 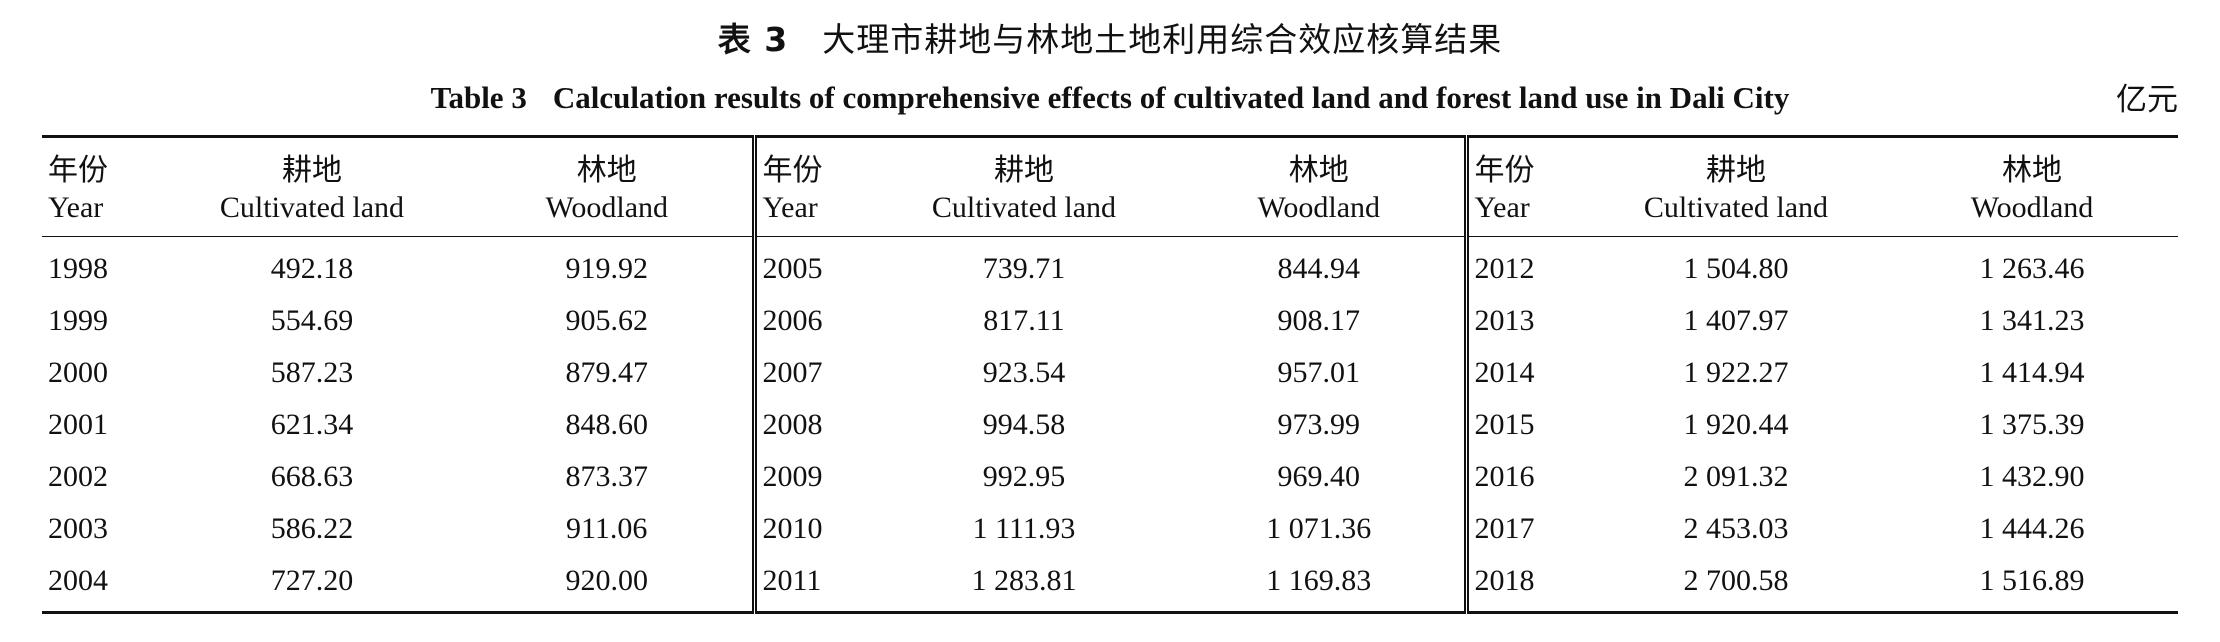 What do you see at coordinates (312, 580) in the screenshot?
I see `cultivated-value: 727.20` at bounding box center [312, 580].